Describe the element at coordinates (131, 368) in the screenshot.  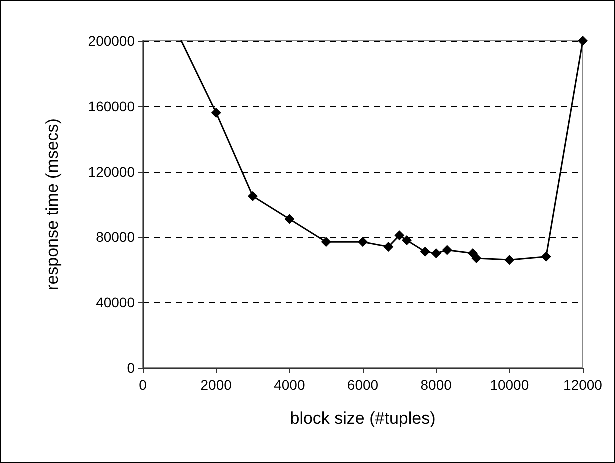
I see `y-tick-label: 0` at that location.